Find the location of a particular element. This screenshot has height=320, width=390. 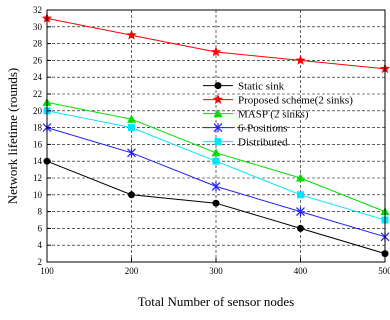

y-tick-label: 30 is located at coordinates (38, 27).